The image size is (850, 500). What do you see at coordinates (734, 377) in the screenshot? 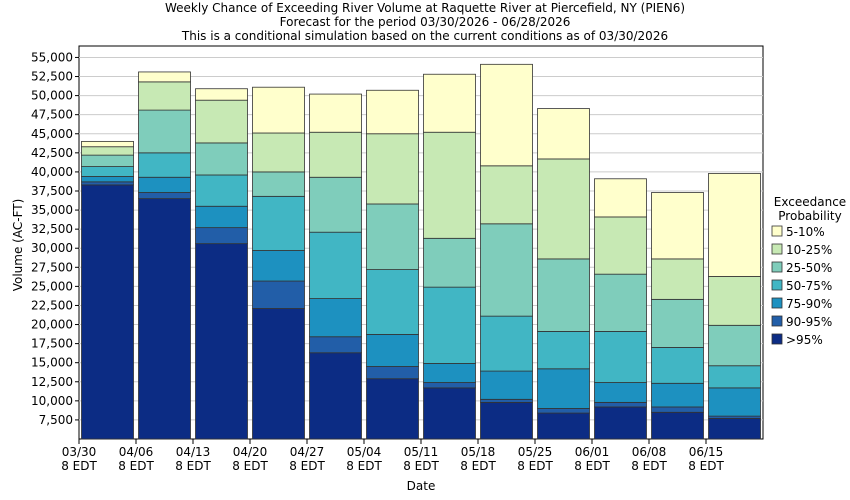
I see `bar-06-15-50-75pct` at bounding box center [734, 377].